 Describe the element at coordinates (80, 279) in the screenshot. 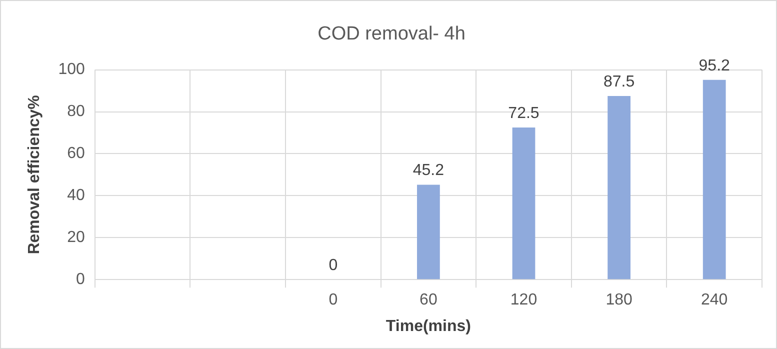

I see `y-tick-label: 0` at that location.